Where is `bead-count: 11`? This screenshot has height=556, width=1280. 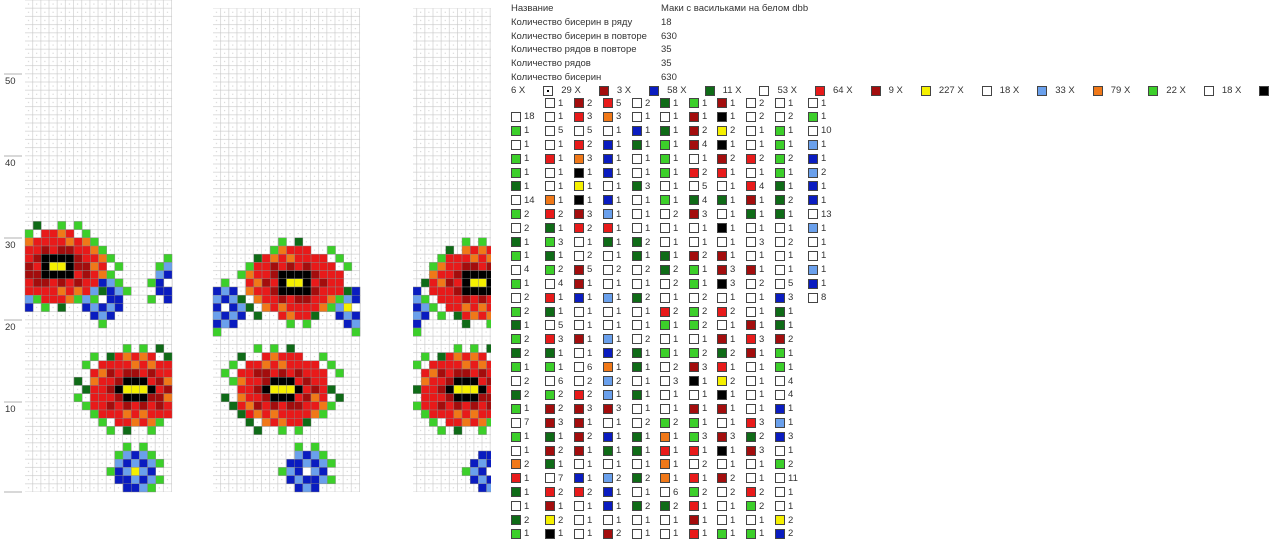
bead-count: 11 is located at coordinates (793, 478).